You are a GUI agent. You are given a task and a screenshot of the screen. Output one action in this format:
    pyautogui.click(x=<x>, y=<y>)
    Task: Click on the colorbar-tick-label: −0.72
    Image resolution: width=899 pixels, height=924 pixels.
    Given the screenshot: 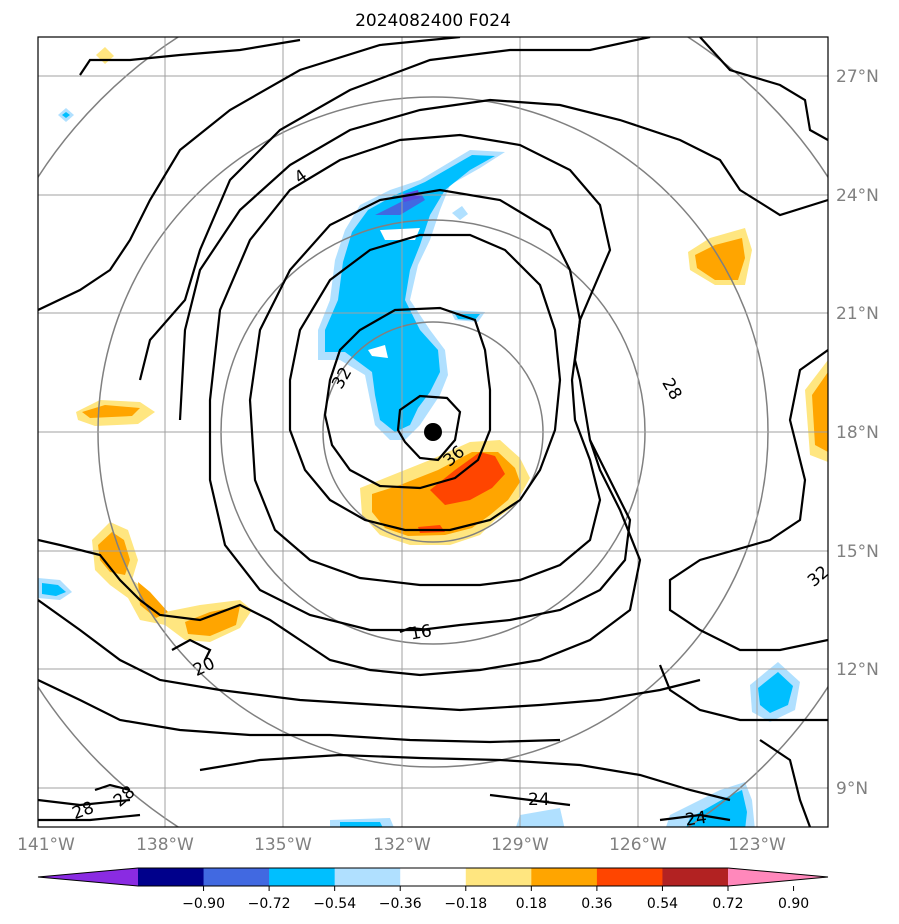 What is the action you would take?
    pyautogui.click(x=269, y=904)
    